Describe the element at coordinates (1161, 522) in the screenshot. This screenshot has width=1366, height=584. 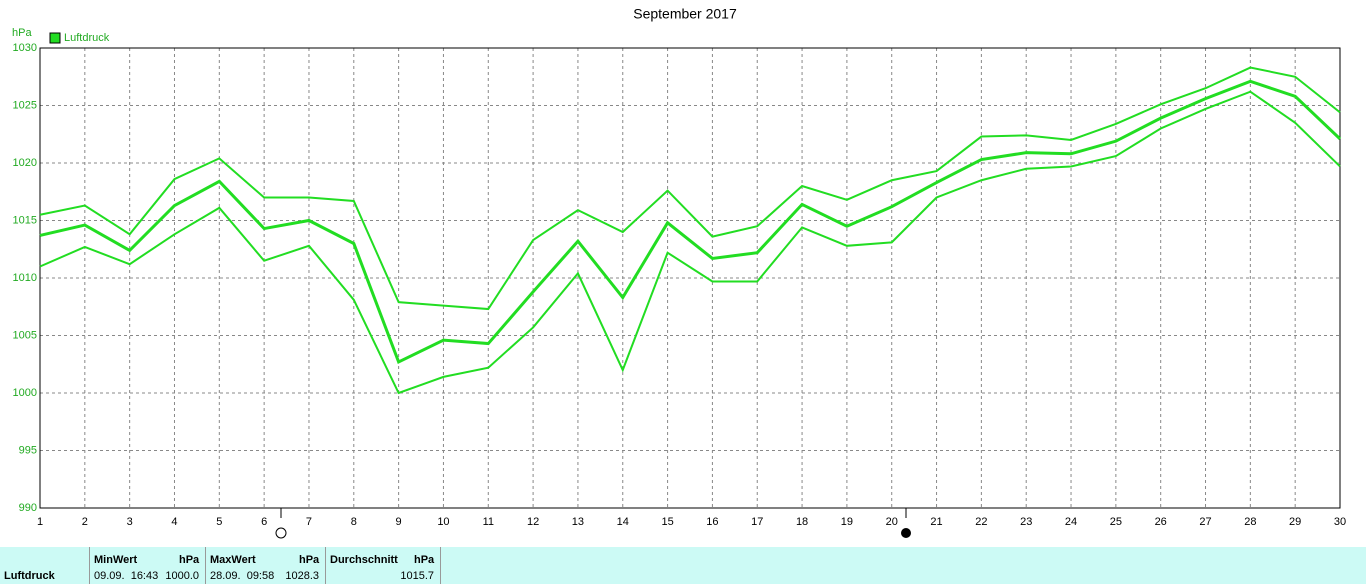
I see `x-tick-label: 26` at that location.